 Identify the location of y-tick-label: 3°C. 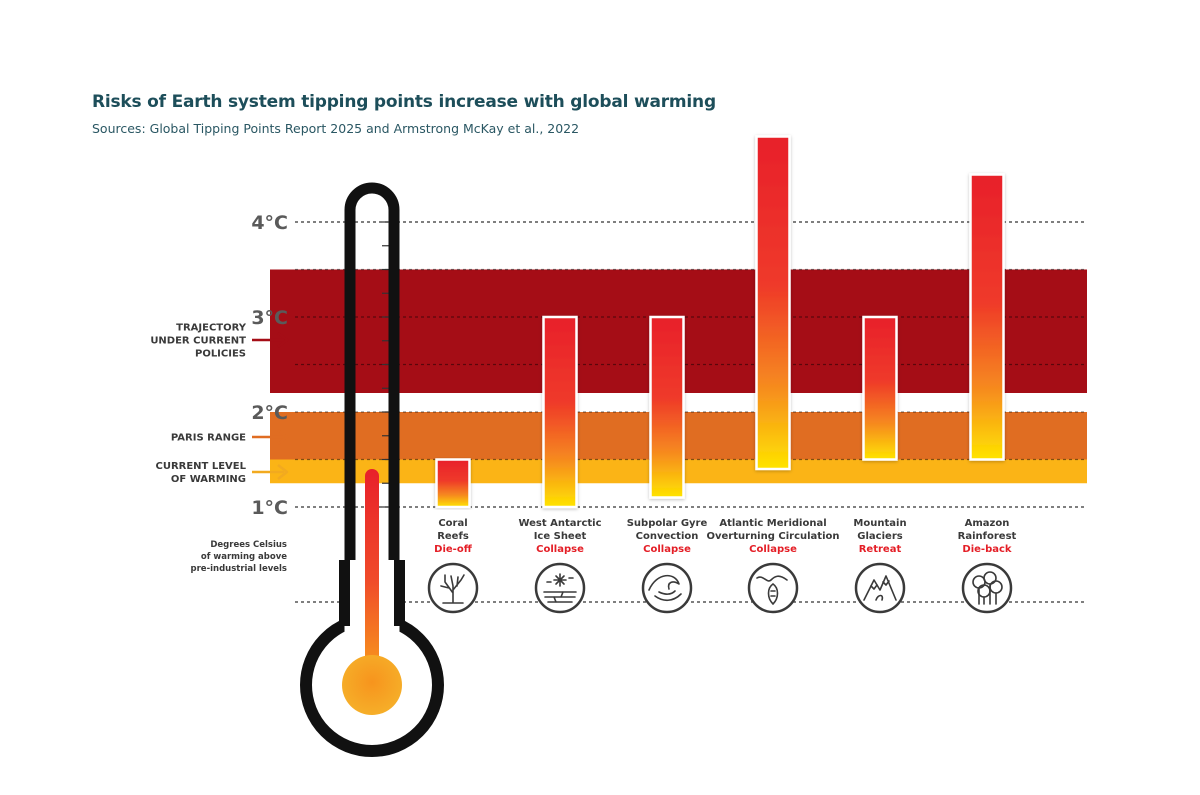
(269, 318).